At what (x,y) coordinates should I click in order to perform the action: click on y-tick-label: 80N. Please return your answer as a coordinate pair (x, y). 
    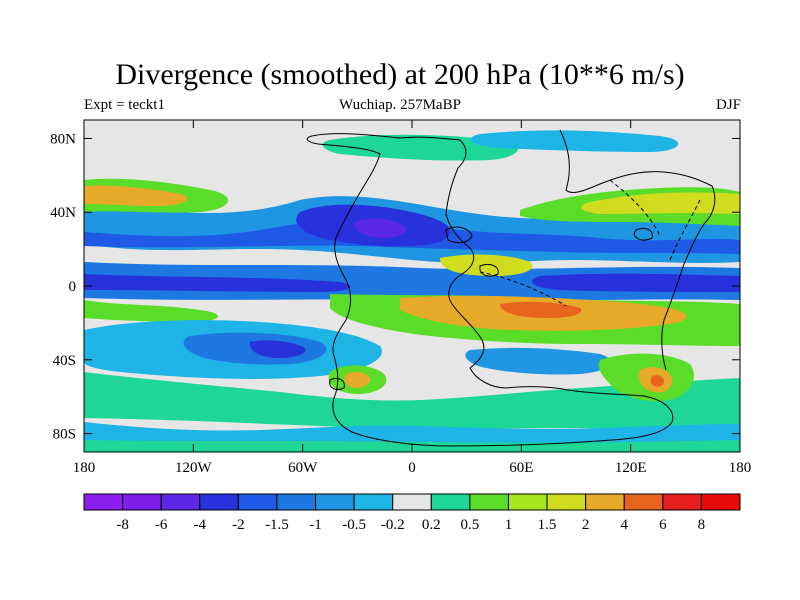
    Looking at the image, I should click on (63, 139).